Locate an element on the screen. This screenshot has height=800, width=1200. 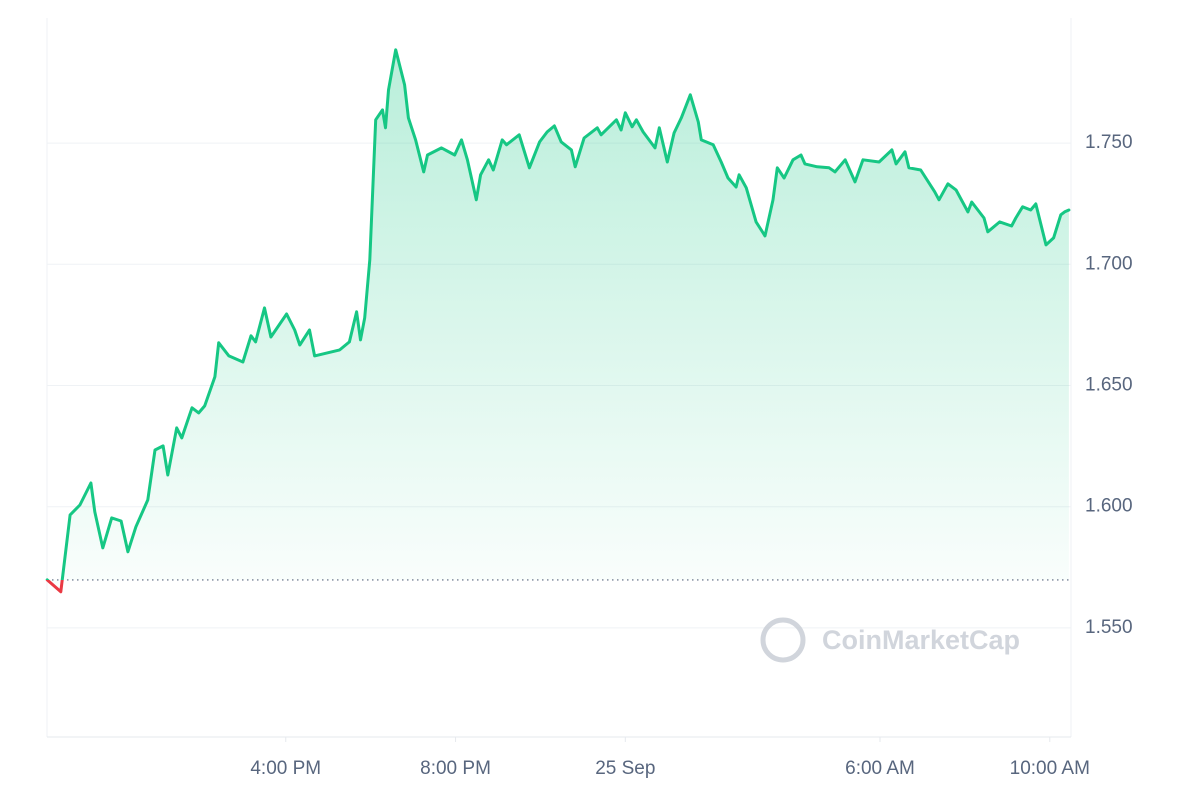
x-tick-label: 25 Sep is located at coordinates (625, 768).